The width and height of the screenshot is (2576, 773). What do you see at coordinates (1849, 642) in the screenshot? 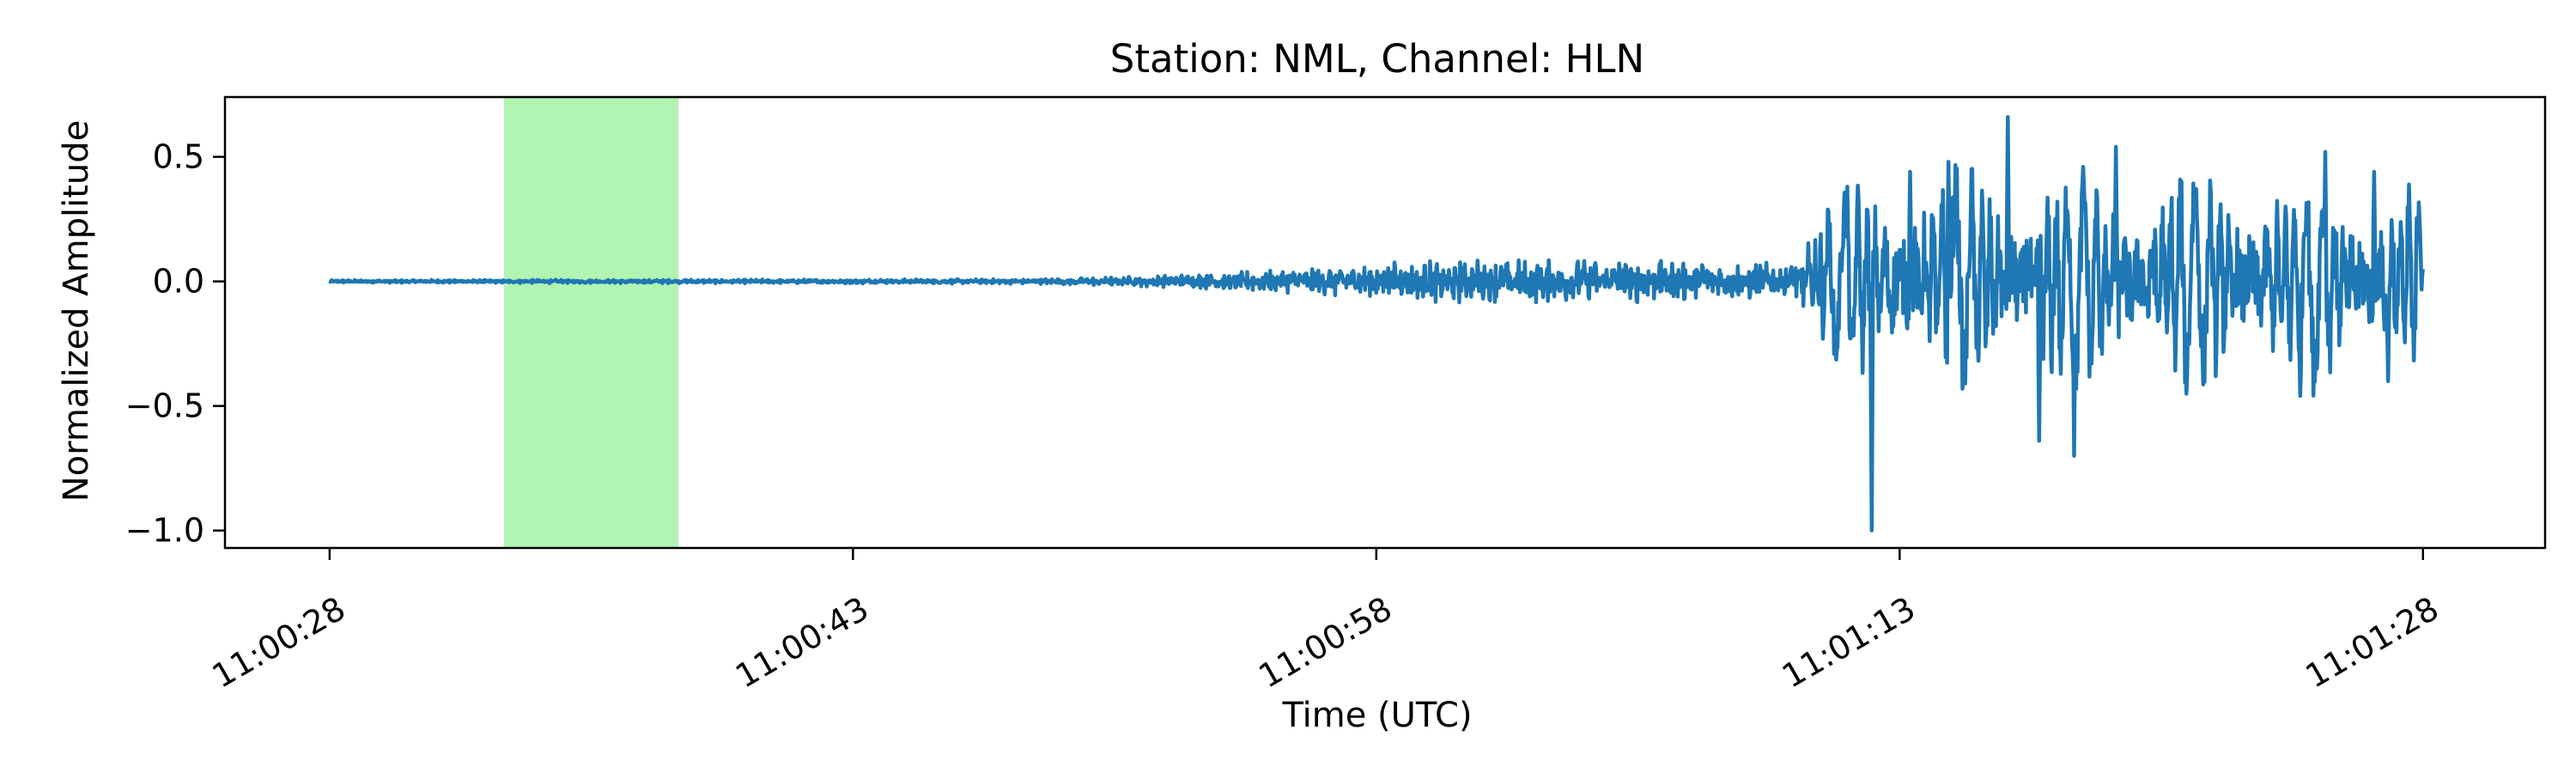
I see `x-tick-label: 11:01:13` at bounding box center [1849, 642].